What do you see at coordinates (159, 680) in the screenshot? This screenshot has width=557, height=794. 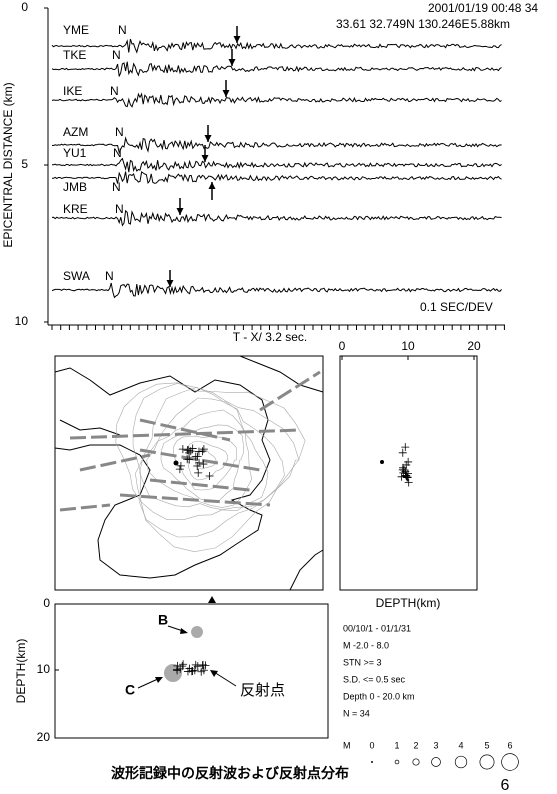 I see `arrow-c-head` at bounding box center [159, 680].